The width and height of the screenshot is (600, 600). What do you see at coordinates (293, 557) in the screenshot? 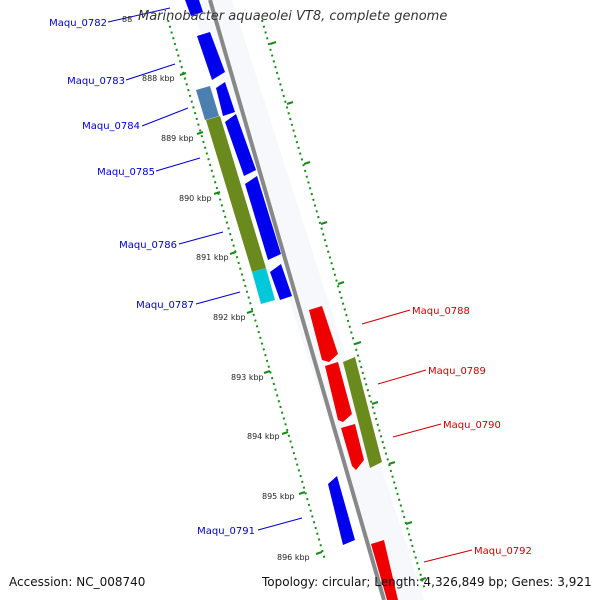
I see `tick-label-896: 896 kbp` at bounding box center [293, 557].